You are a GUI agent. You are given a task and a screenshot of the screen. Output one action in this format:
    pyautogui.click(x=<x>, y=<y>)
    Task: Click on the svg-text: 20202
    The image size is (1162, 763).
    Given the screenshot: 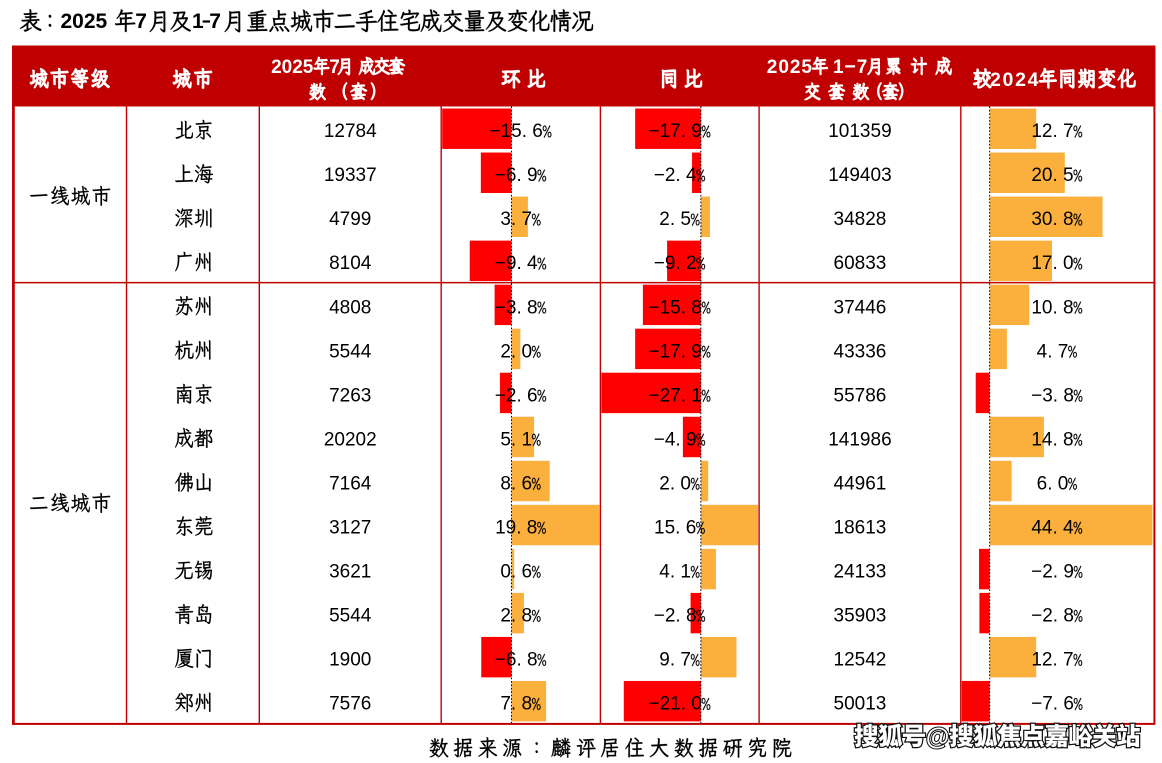 What is the action you would take?
    pyautogui.click(x=350, y=439)
    